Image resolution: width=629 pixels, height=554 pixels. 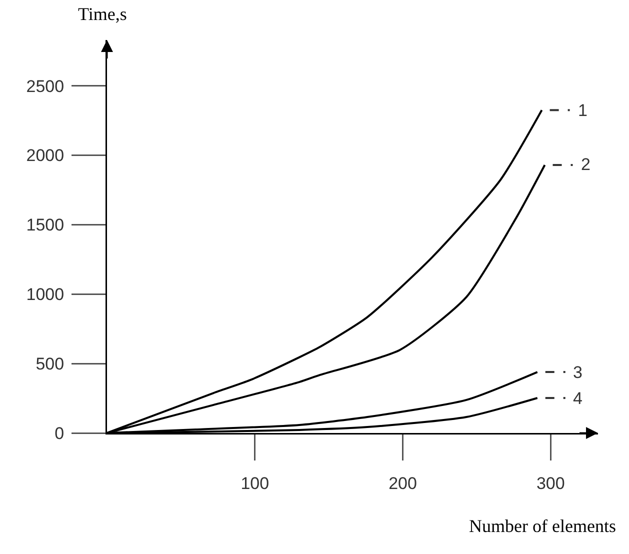 What do you see at coordinates (583, 110) in the screenshot?
I see `text: 1` at bounding box center [583, 110].